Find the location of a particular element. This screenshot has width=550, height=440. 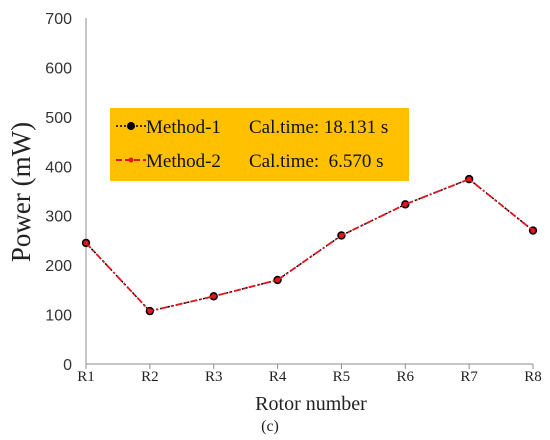

legend-caltime-method-1: Cal.time: 18.131 s is located at coordinates (318, 127).